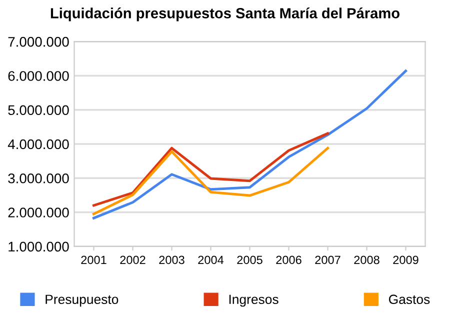 This screenshot has width=450, height=320. I want to click on x-tick-label: 2008, so click(367, 260).